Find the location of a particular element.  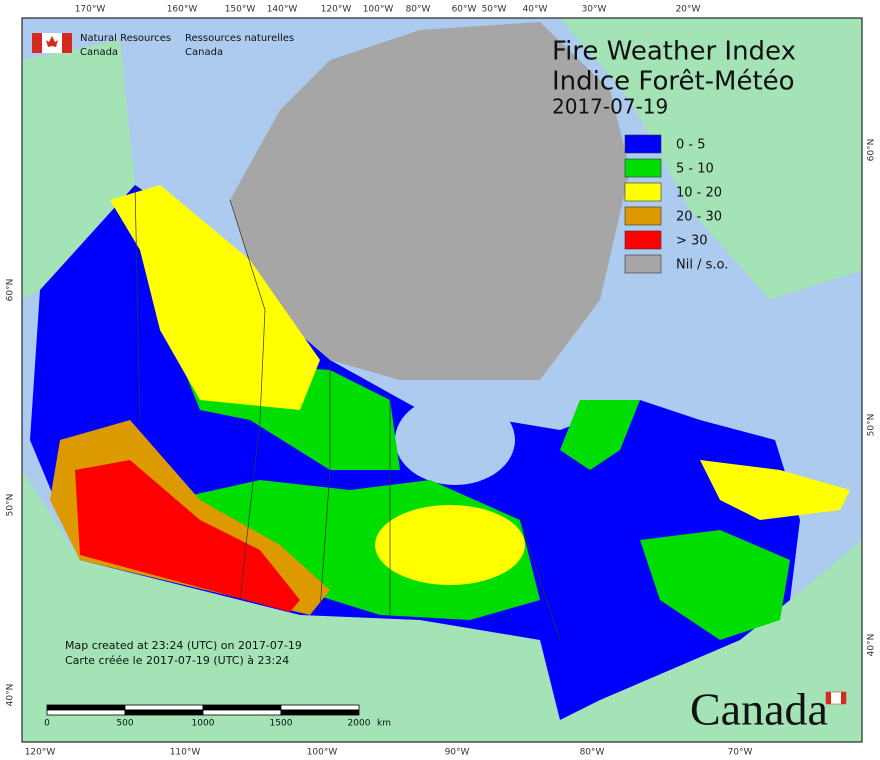

note-en: Map created at 23:24 (UTC) on 2017-07-19 is located at coordinates (183, 645).